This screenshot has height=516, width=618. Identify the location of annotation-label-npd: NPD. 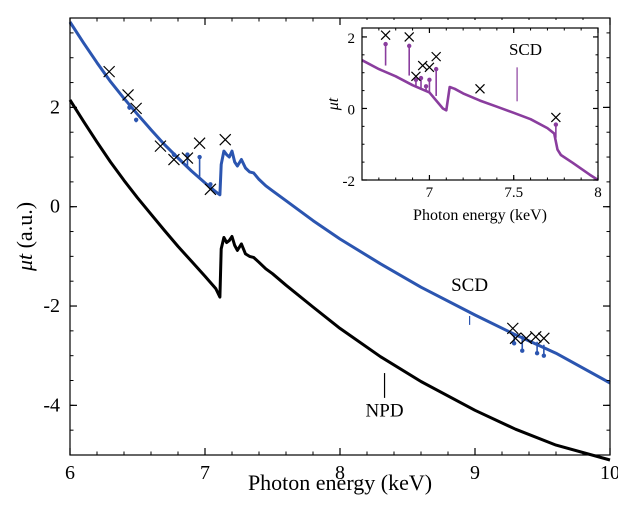
(385, 410).